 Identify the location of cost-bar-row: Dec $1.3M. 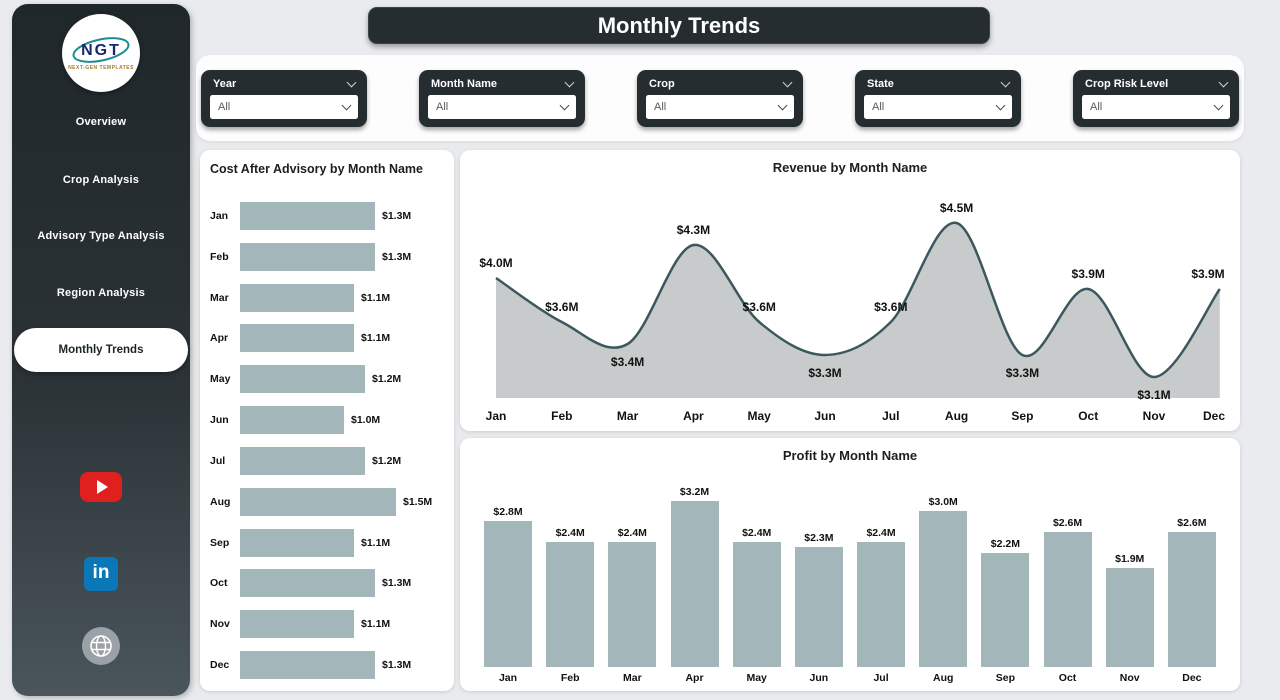
(329, 664).